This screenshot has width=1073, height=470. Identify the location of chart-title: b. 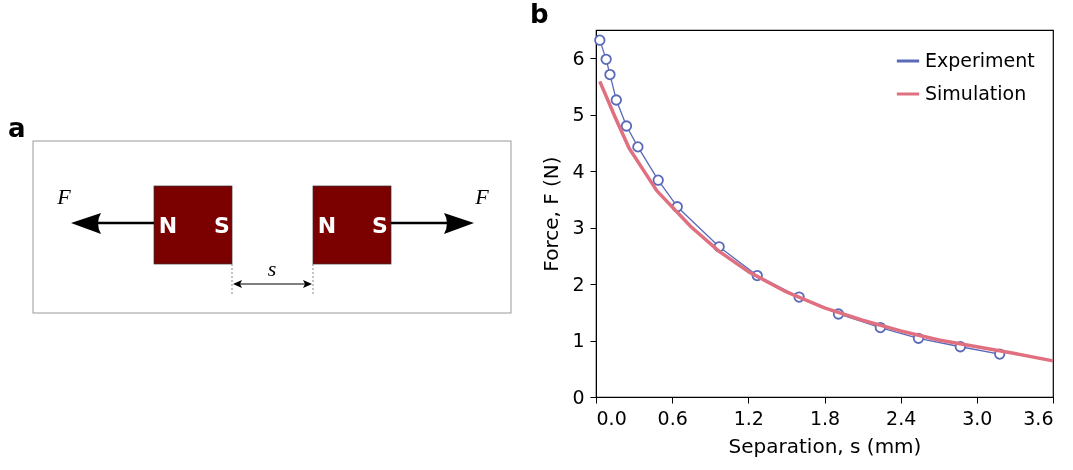
(539, 14).